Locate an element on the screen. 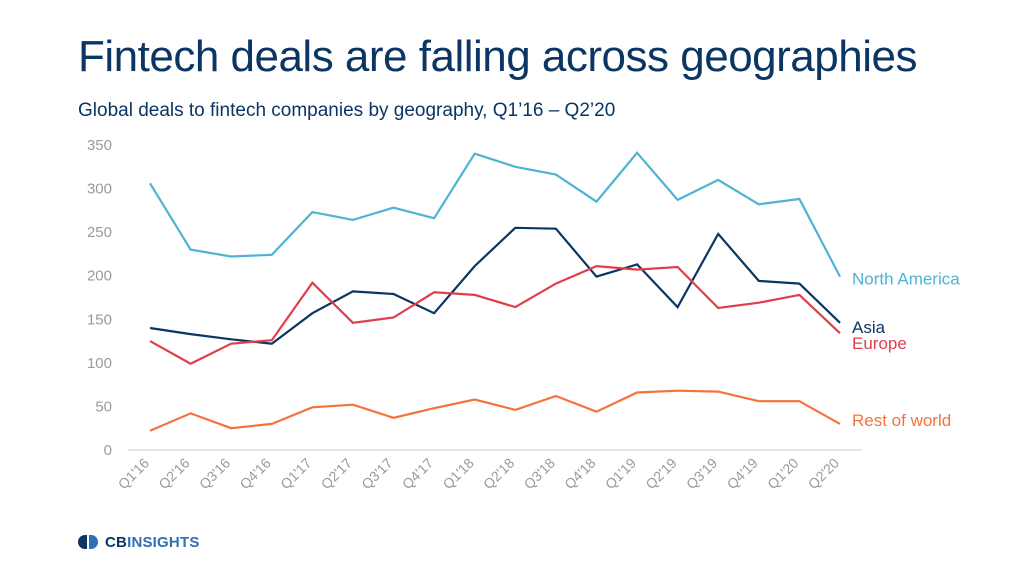  series-label-north-america: North America is located at coordinates (906, 279).